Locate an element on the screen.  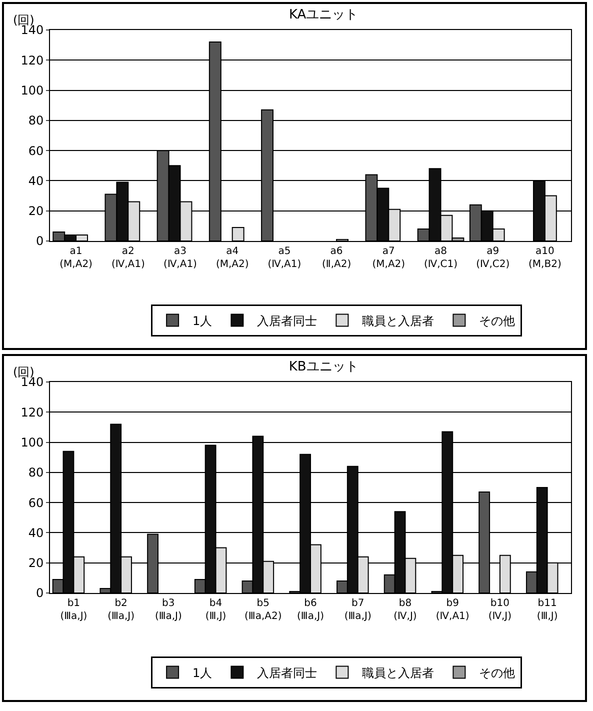
x-tick-label: a10 (M,B2) is located at coordinates (545, 258).